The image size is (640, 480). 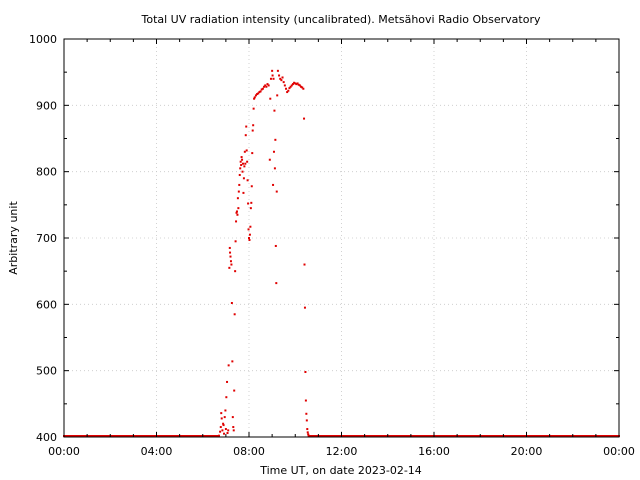 I want to click on y-tick-label: 400, so click(x=46, y=437).